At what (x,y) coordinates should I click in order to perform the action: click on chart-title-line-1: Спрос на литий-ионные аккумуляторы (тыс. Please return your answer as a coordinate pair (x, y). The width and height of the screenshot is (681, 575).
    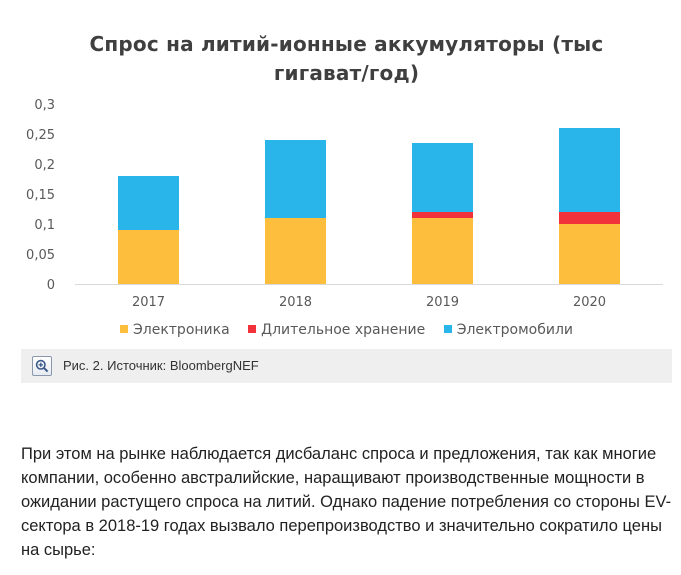
    Looking at the image, I should click on (346, 44).